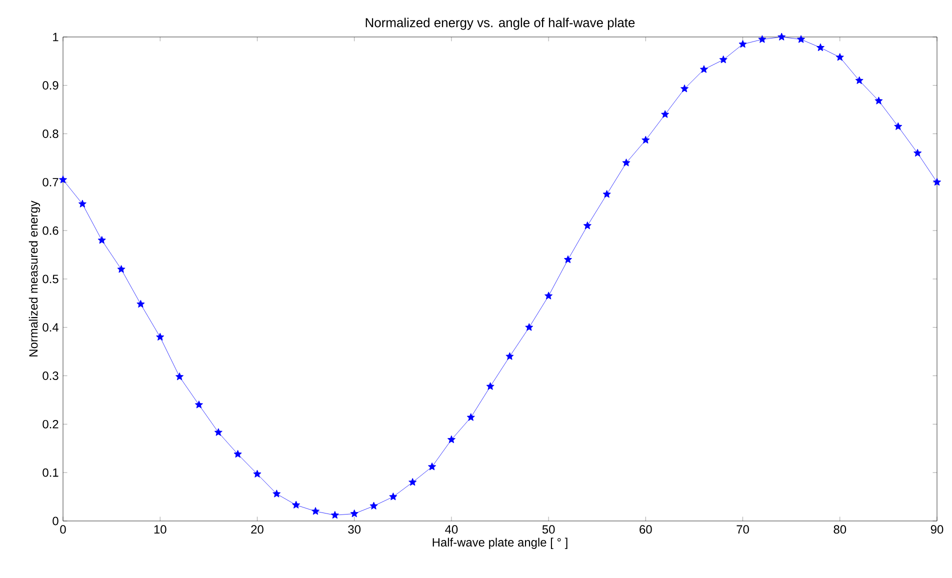 Image resolution: width=952 pixels, height=578 pixels. I want to click on y-tick-label: 0.4, so click(50, 327).